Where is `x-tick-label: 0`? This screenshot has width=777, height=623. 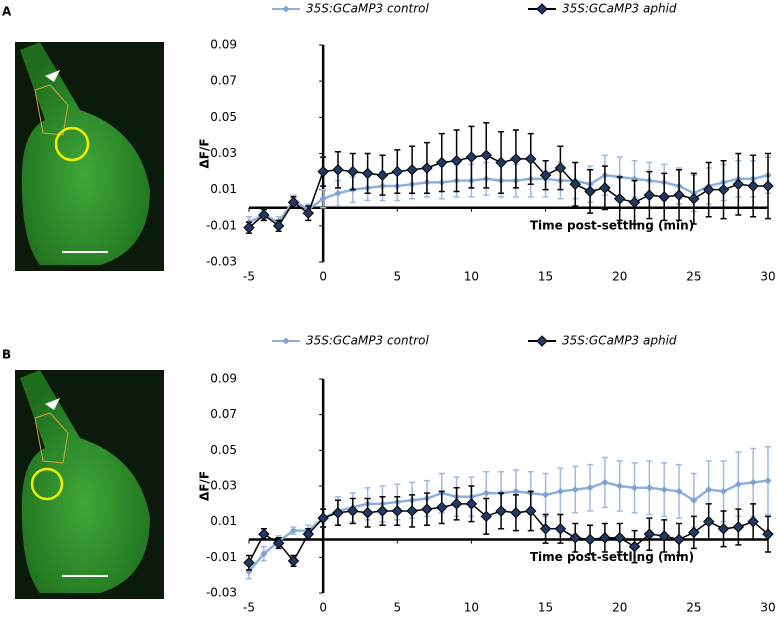 x-tick-label: 0 is located at coordinates (323, 608).